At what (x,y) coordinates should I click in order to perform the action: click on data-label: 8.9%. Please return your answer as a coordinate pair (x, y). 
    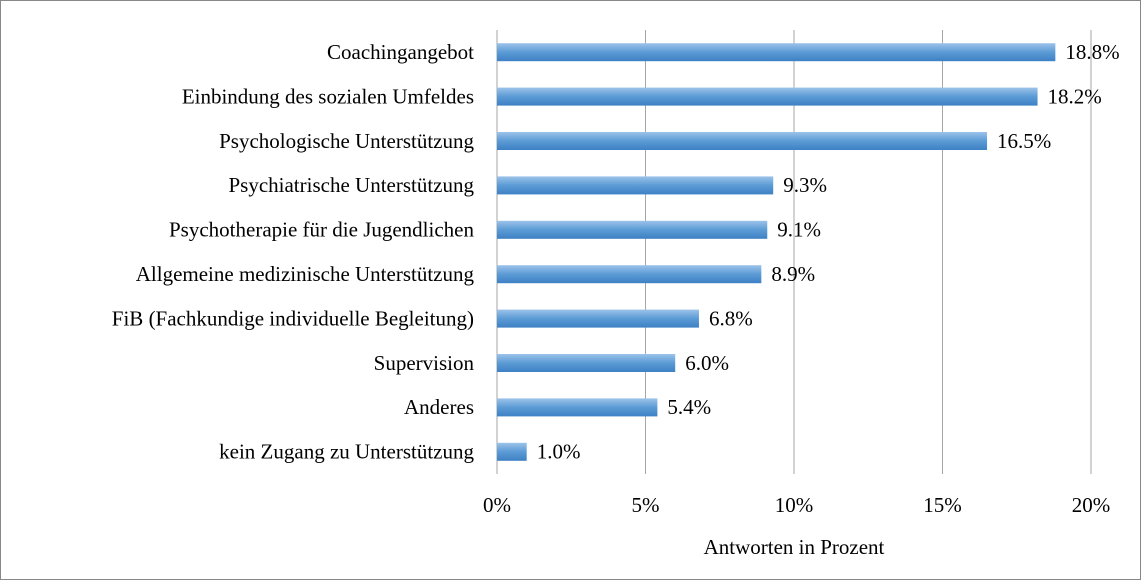
    Looking at the image, I should click on (793, 274).